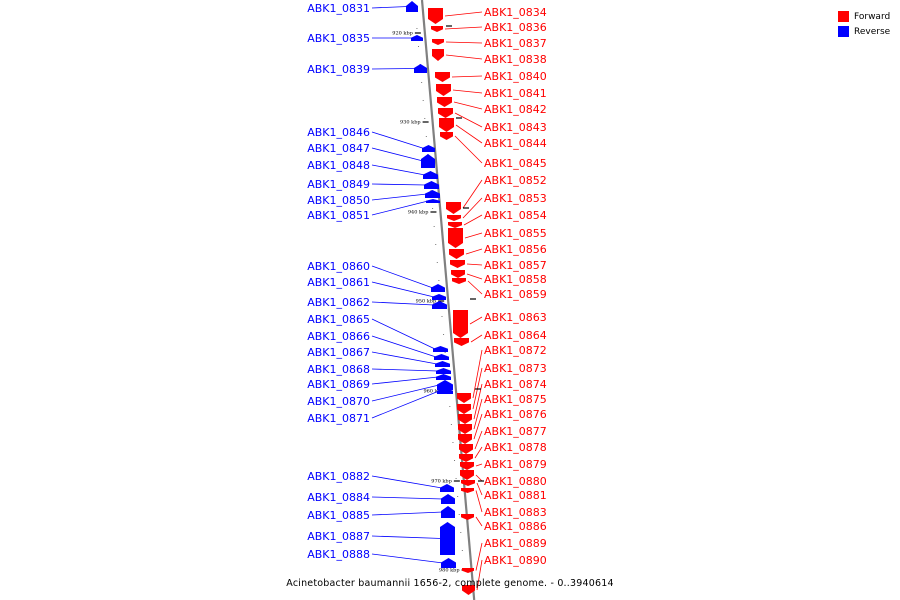 The image size is (900, 600). I want to click on reverse-gene-label: ABK1_0839, so click(338, 69).